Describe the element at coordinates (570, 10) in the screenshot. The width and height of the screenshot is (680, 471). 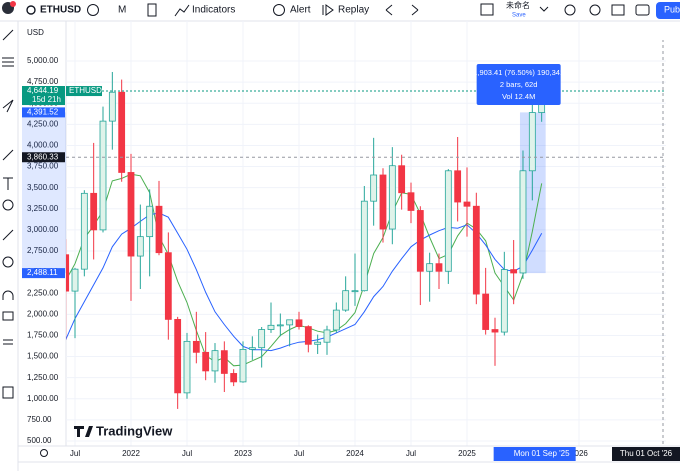
I see `search-button` at that location.